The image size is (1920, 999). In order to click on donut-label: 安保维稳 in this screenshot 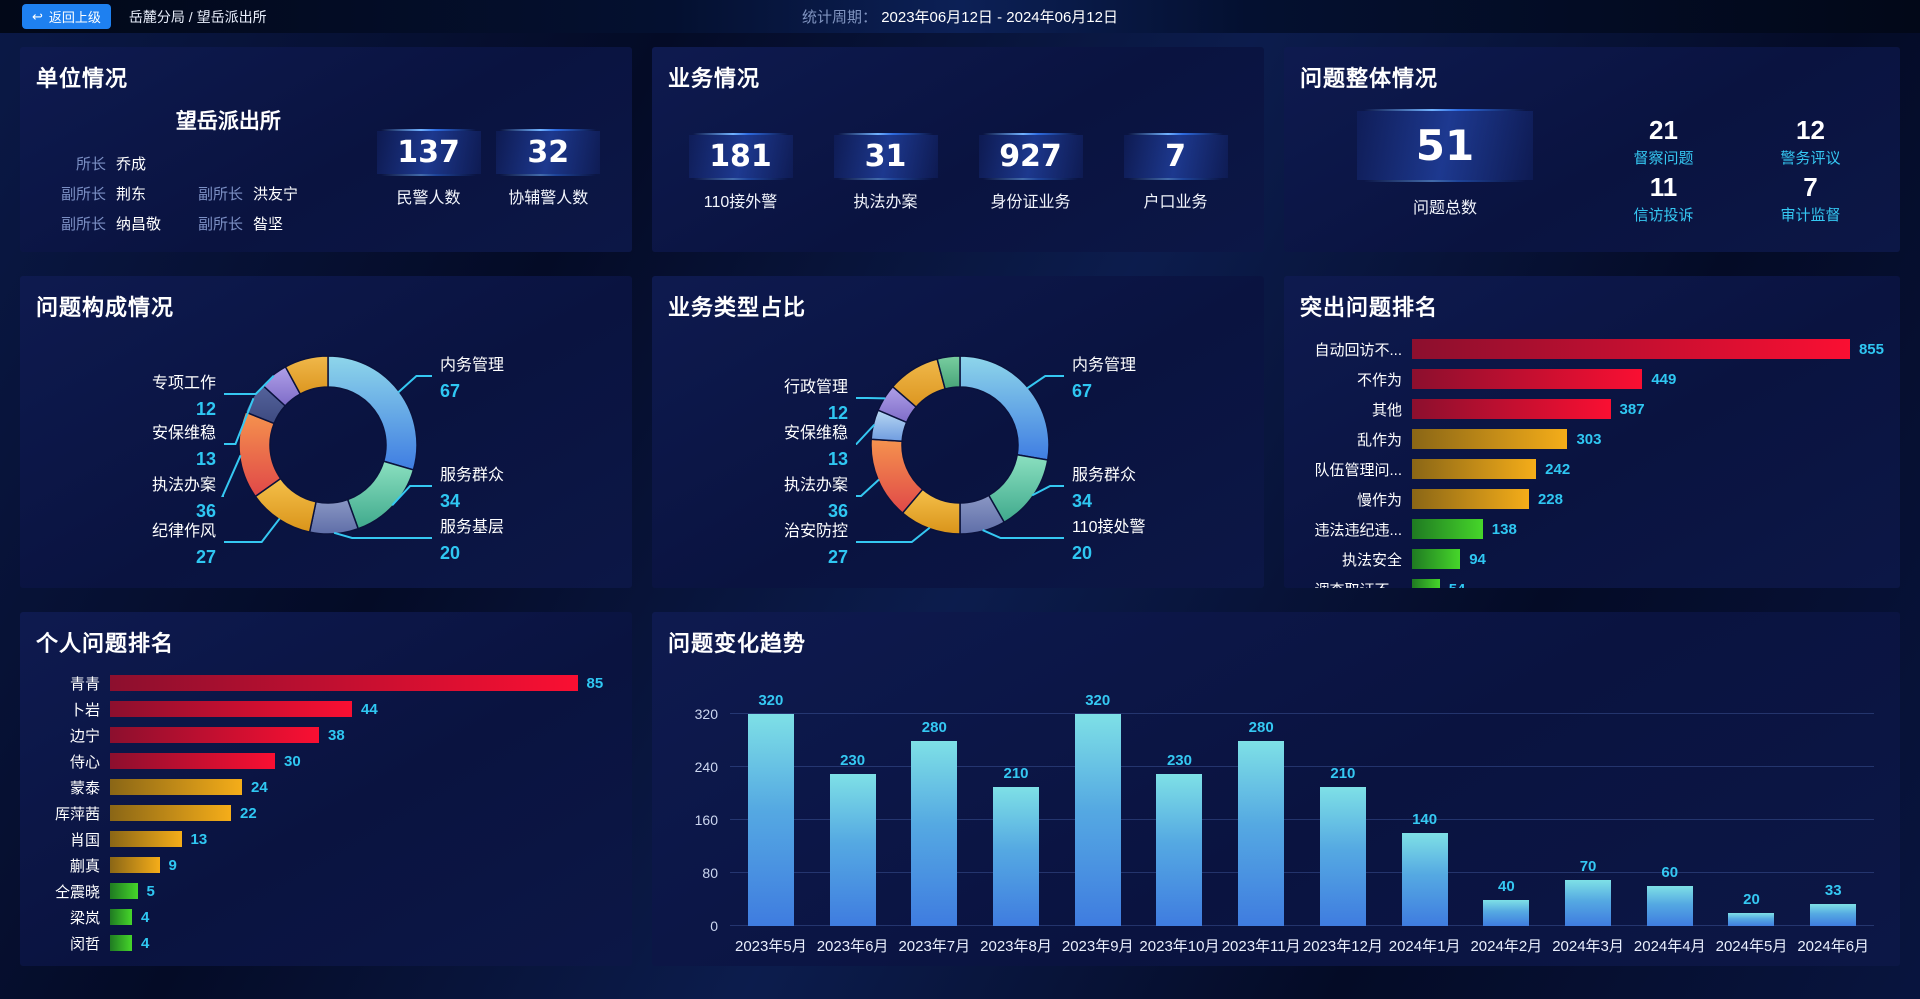, I will do `click(184, 433)`.